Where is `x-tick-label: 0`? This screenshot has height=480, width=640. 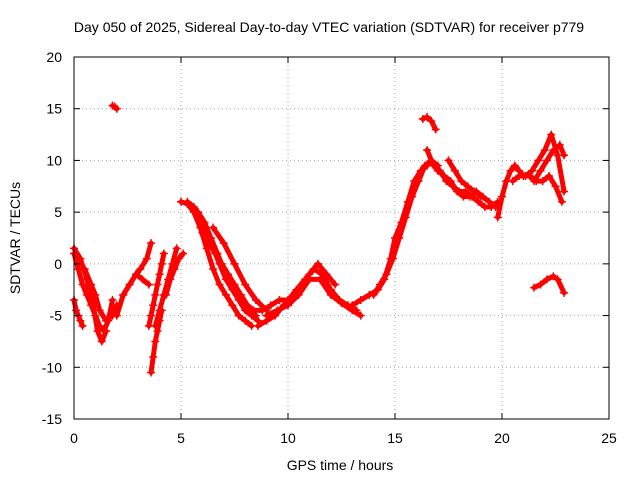
x-tick-label: 0 is located at coordinates (74, 438).